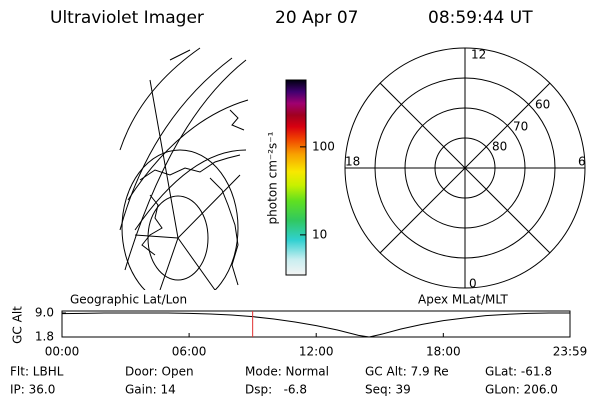 This screenshot has width=600, height=400. What do you see at coordinates (273, 177) in the screenshot?
I see `colorbar-label: photon cm⁻²s⁻¹` at bounding box center [273, 177].